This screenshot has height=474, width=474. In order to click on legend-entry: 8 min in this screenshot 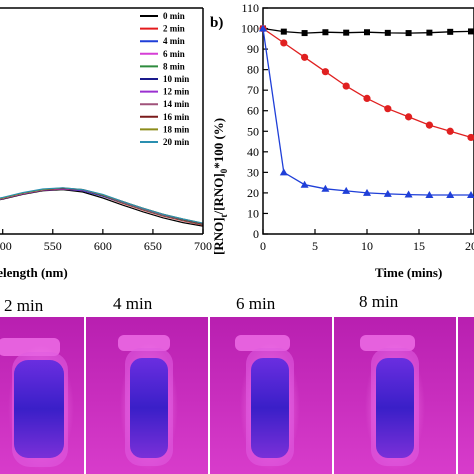, I will do `click(174, 66)`.